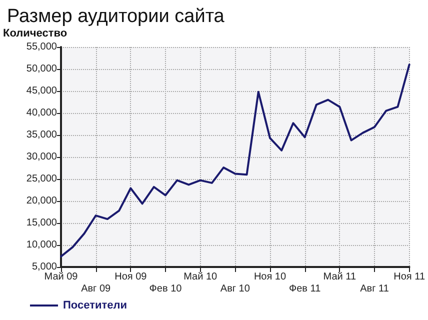 The height and width of the screenshot is (320, 428). I want to click on y-tick-label: 40,000, so click(42, 113).